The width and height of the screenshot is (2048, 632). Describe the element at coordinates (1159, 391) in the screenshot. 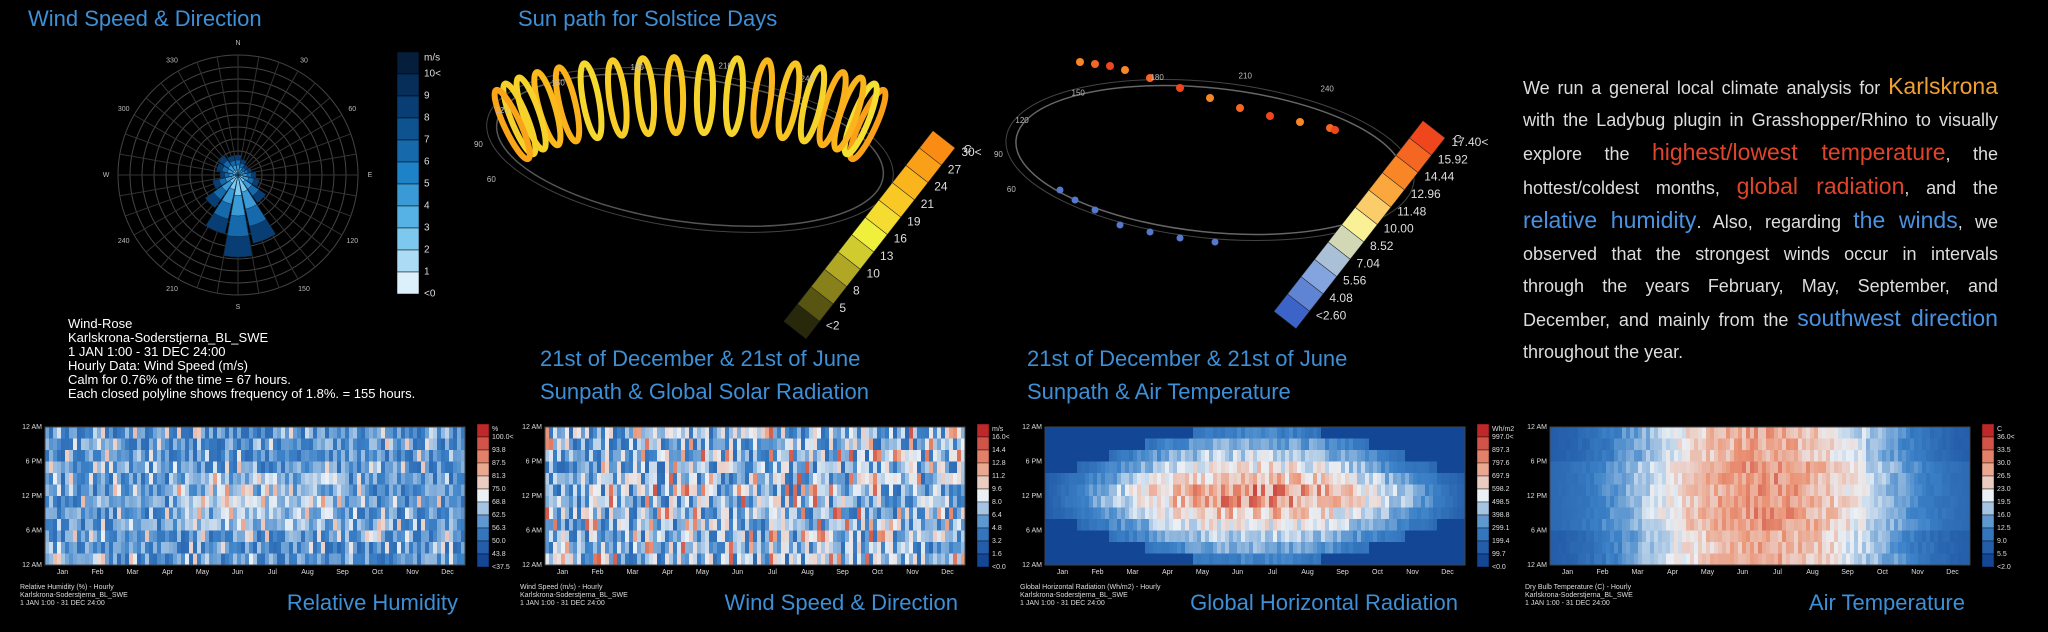

I see `caption: Sunpath & Air Temperature` at that location.